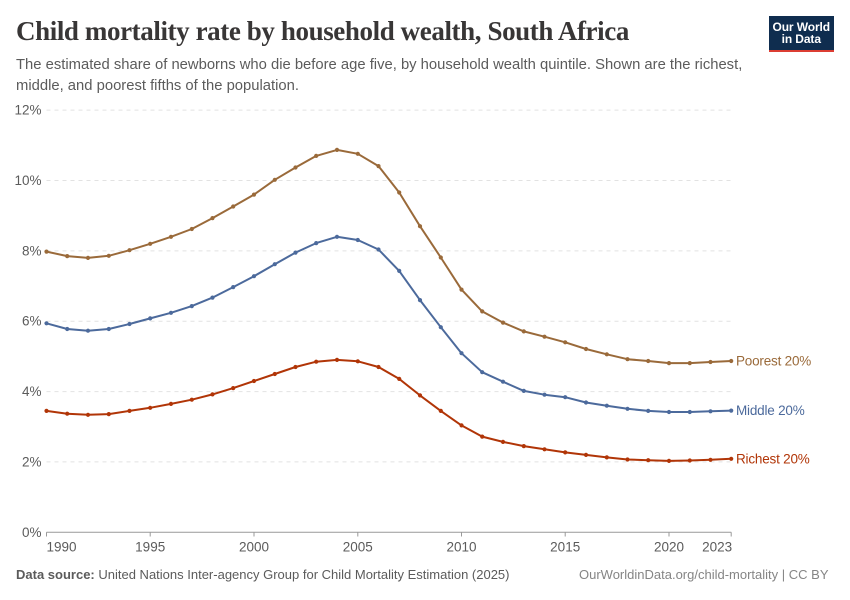 This screenshot has width=850, height=600. I want to click on svg-text: 10%, so click(27, 180).